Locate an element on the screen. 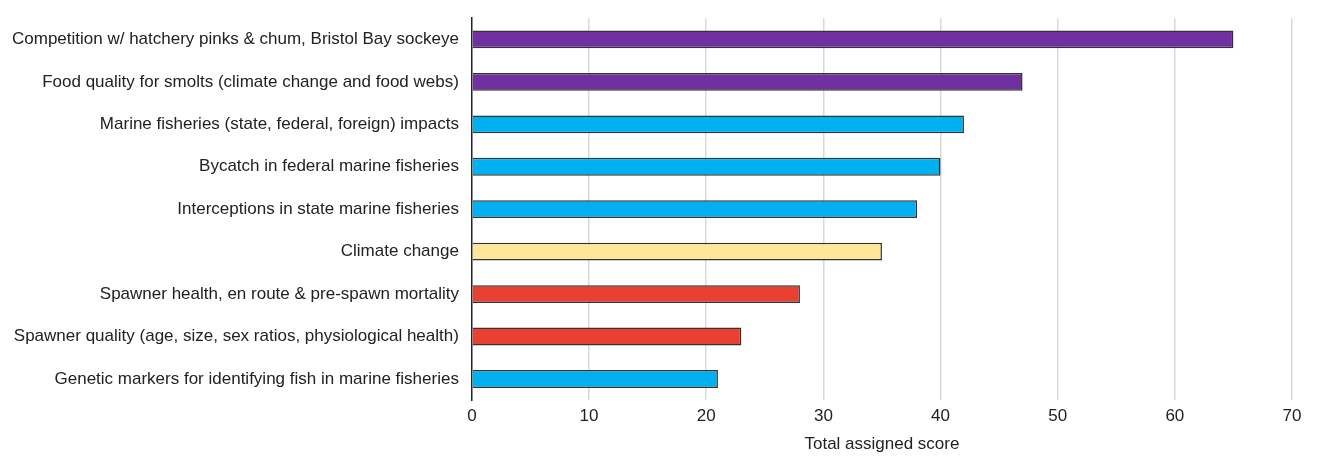 Image resolution: width=1322 pixels, height=459 pixels. y-tick-label: Bycatch in federal marine fisheries is located at coordinates (329, 166).